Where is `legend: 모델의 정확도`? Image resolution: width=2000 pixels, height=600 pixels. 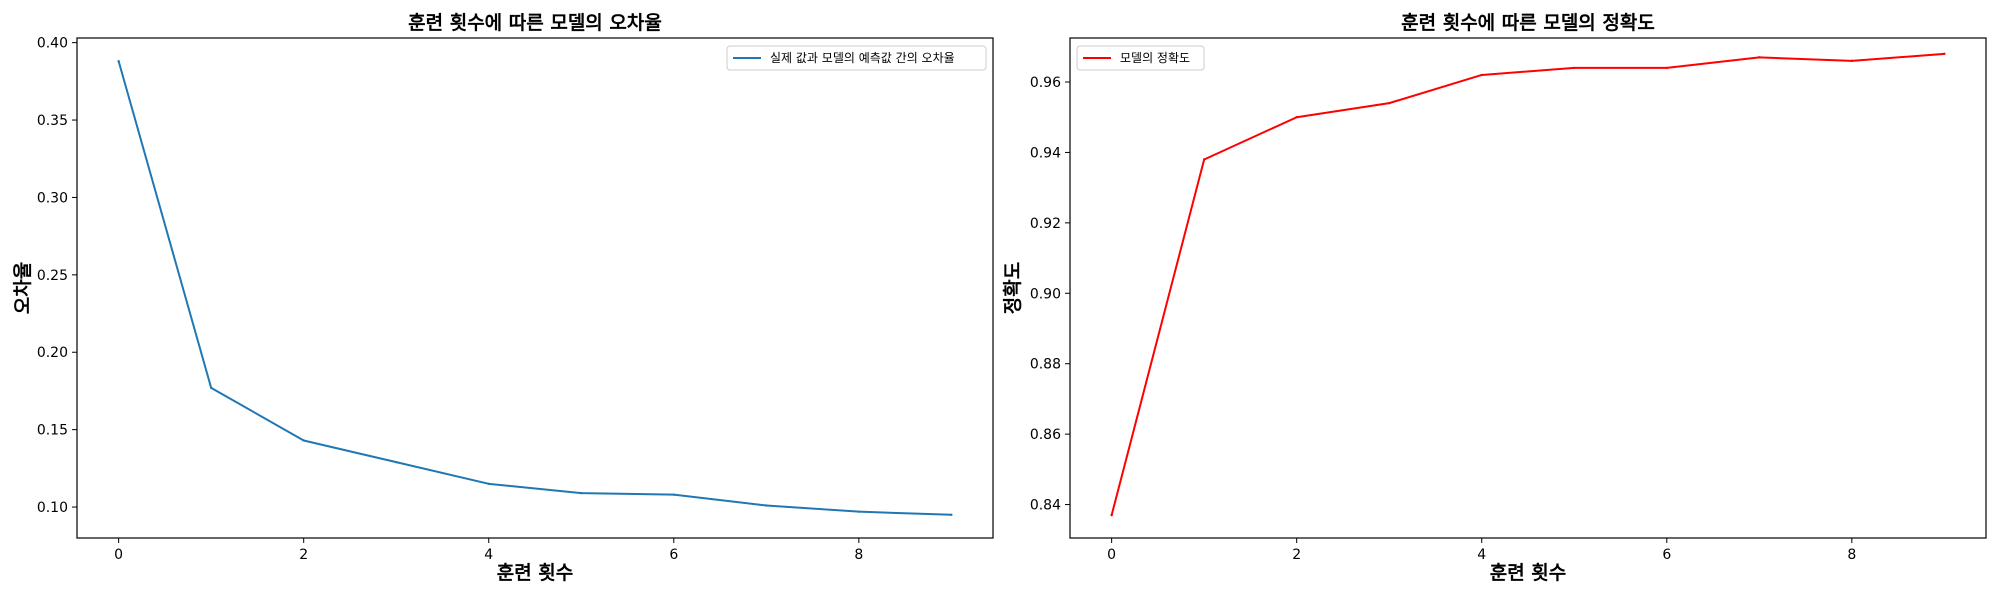 legend: 모델의 정확도 is located at coordinates (1140, 58).